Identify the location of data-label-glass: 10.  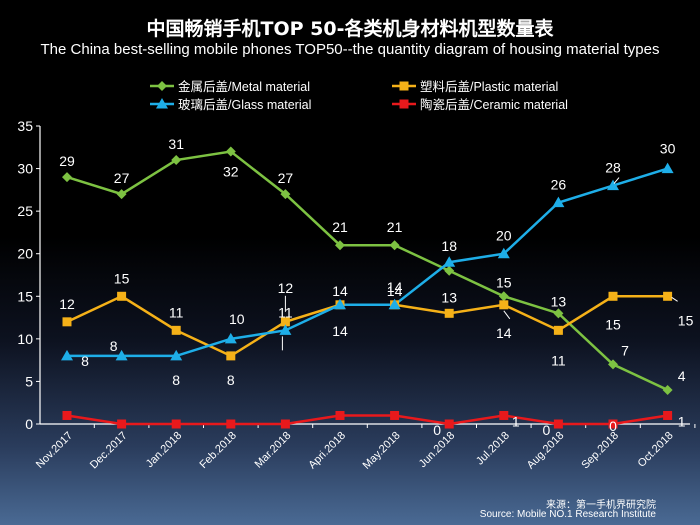
(237, 319).